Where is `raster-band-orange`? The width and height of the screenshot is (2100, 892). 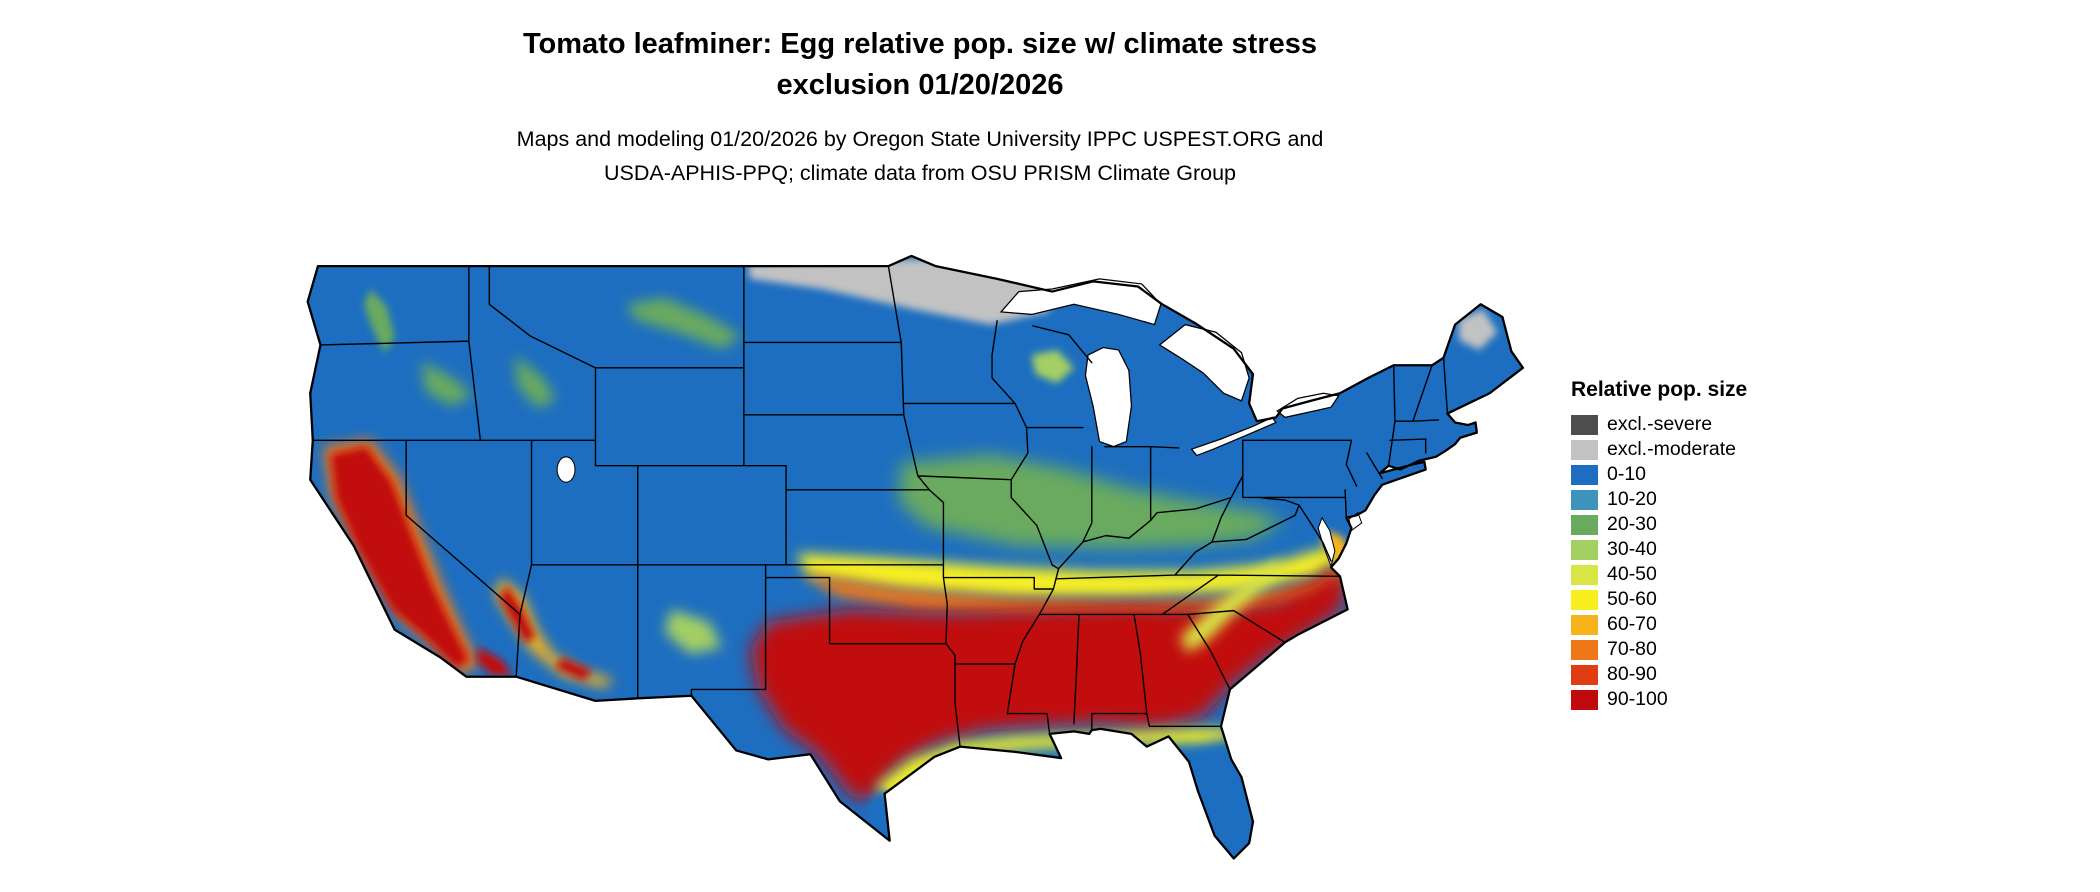
raster-band-orange is located at coordinates (1076, 589).